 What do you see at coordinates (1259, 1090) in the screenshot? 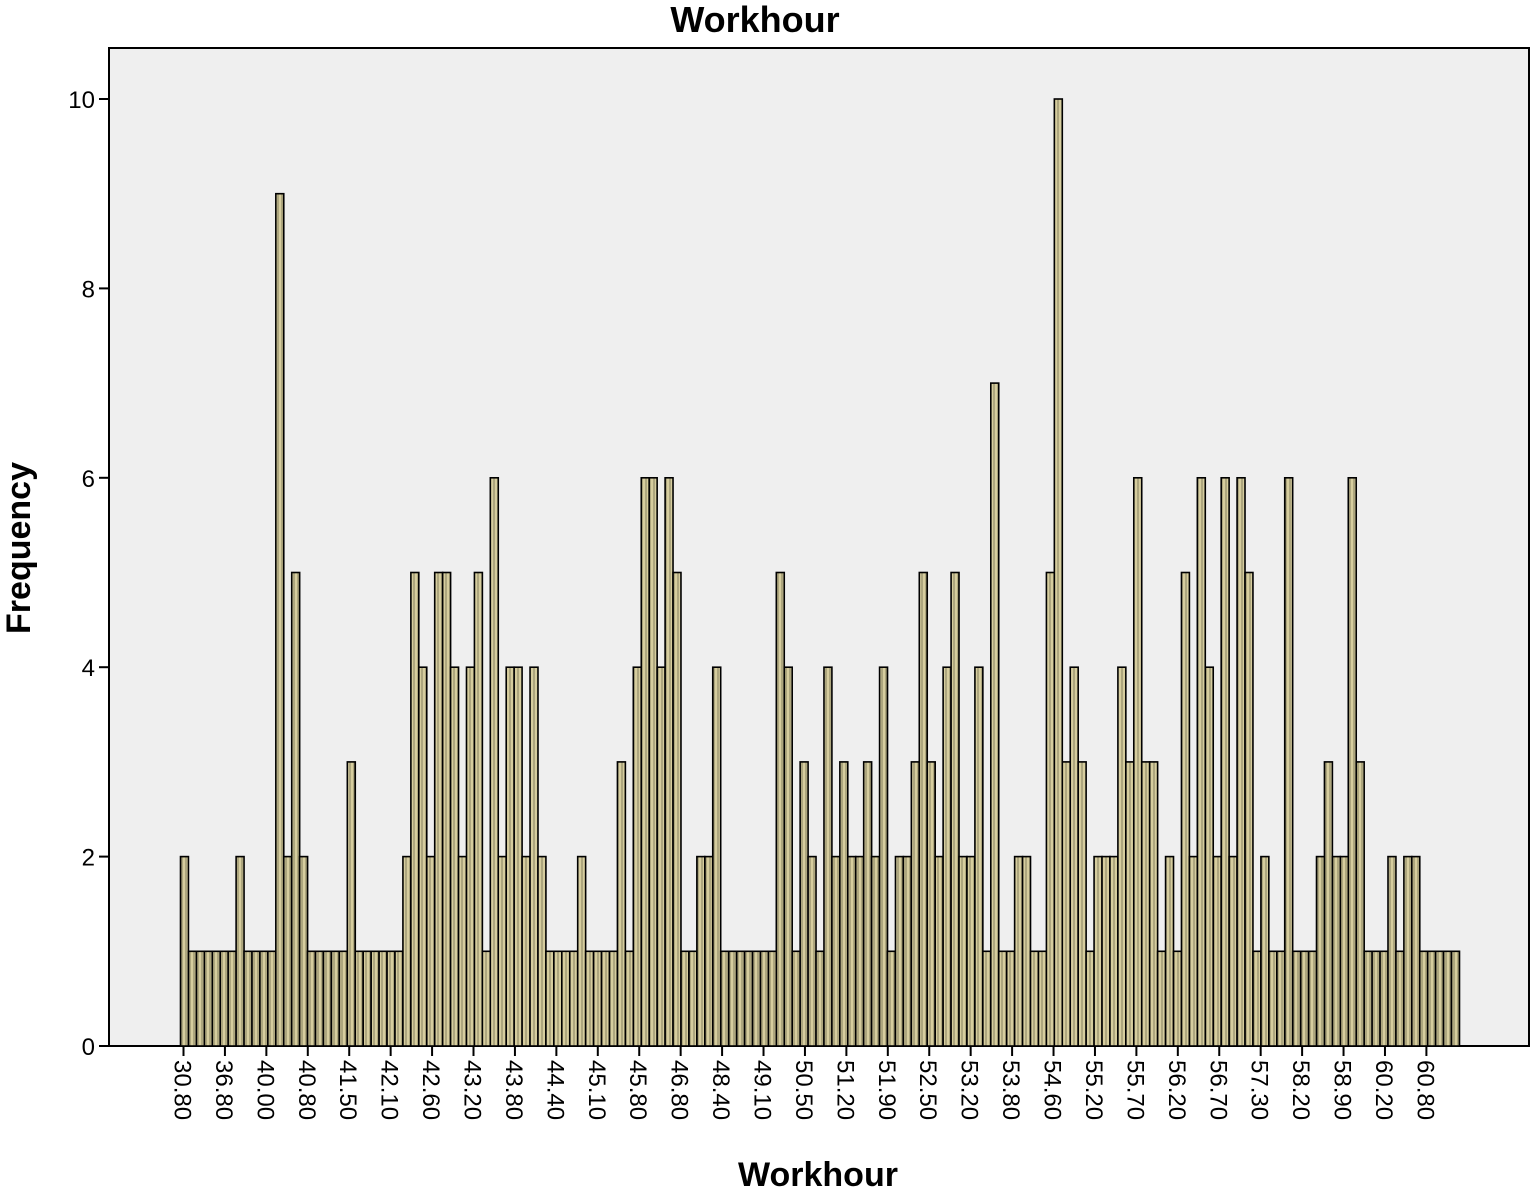
I see `x-tick-label: 57.30` at bounding box center [1259, 1090].